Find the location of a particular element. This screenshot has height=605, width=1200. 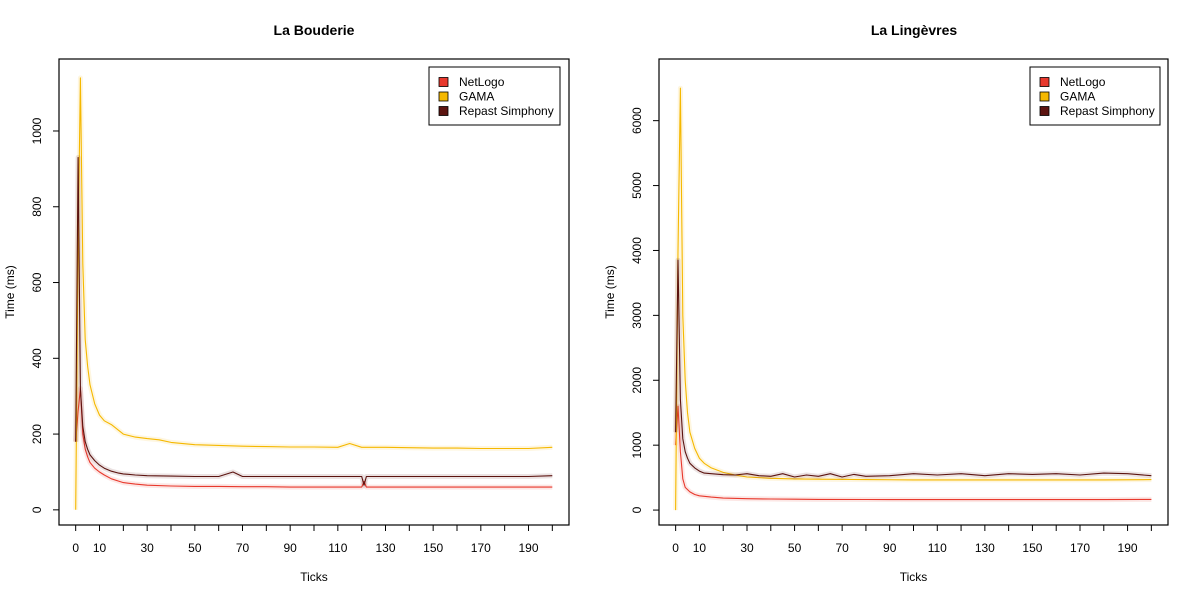

y-tick-label: 400 is located at coordinates (37, 358).